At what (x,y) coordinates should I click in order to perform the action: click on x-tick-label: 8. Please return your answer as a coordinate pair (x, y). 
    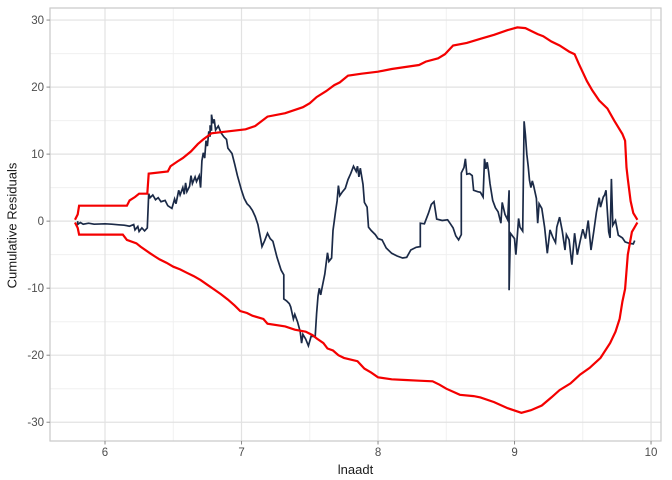
    Looking at the image, I should click on (378, 453).